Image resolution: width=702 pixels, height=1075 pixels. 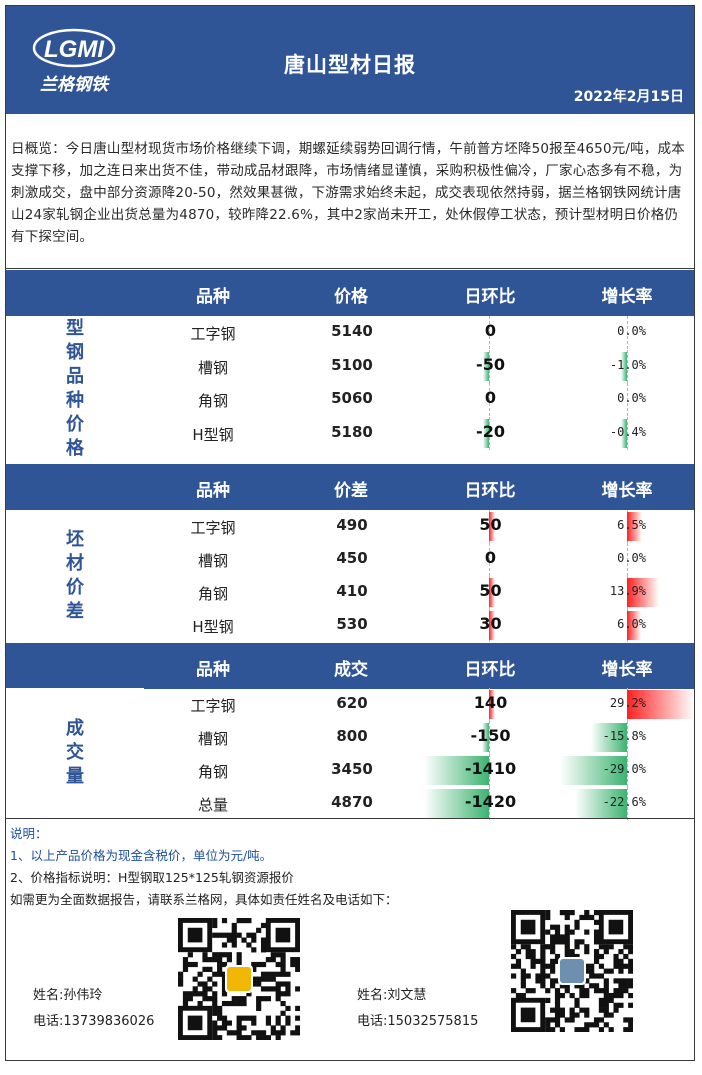 I want to click on section-header: 品种 价差 日环比 增长率, so click(x=350, y=487).